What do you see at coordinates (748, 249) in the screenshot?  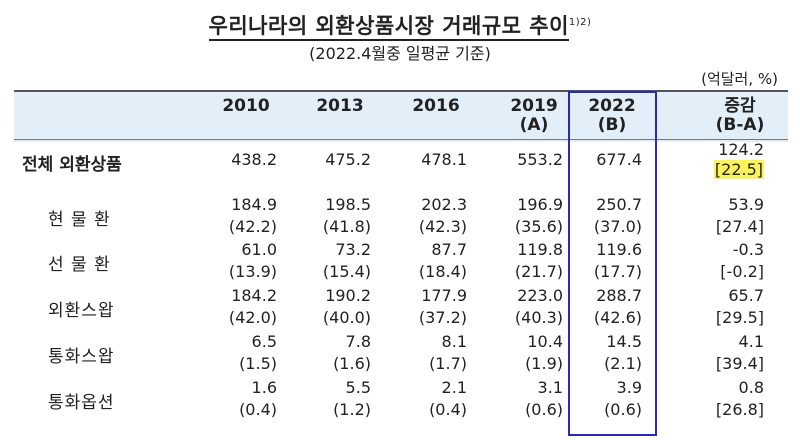 I see `value-cell: -0.3` at bounding box center [748, 249].